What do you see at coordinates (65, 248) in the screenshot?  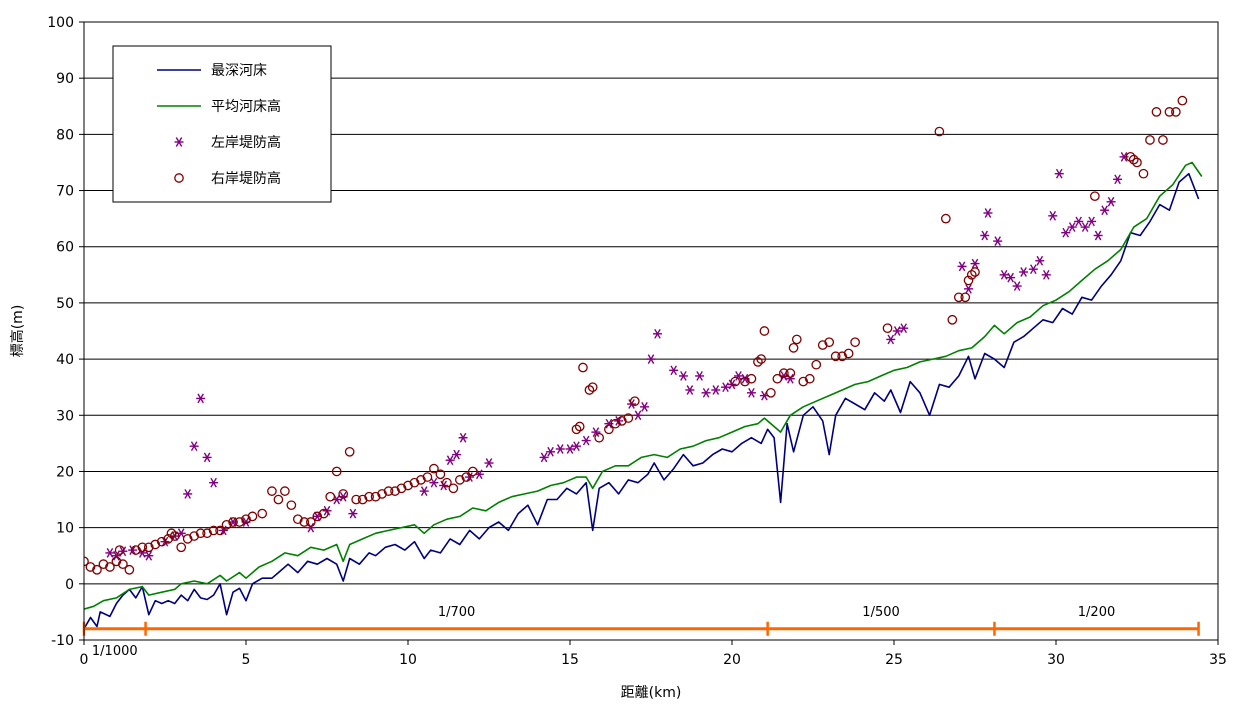 I see `y-tick-label: 60` at bounding box center [65, 248].